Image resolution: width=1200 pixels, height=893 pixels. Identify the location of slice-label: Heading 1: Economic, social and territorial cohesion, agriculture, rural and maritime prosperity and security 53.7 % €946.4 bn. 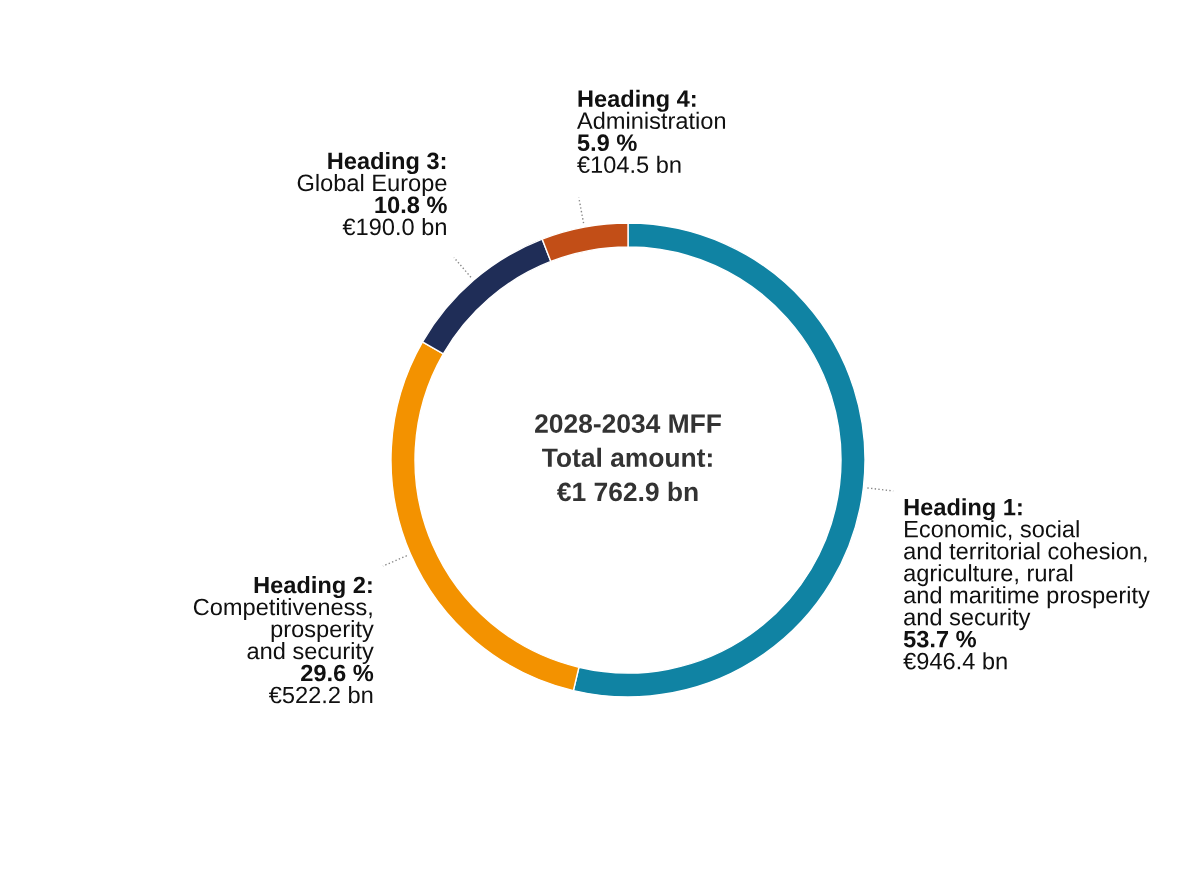
(1026, 584).